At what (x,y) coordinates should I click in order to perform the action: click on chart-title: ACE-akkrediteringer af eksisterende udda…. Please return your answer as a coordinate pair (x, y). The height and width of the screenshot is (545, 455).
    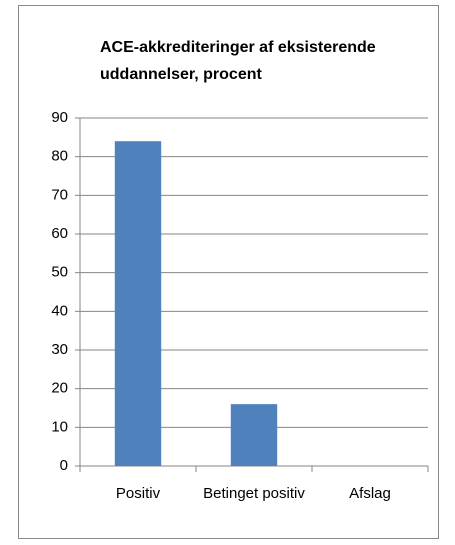
    Looking at the image, I should click on (238, 61).